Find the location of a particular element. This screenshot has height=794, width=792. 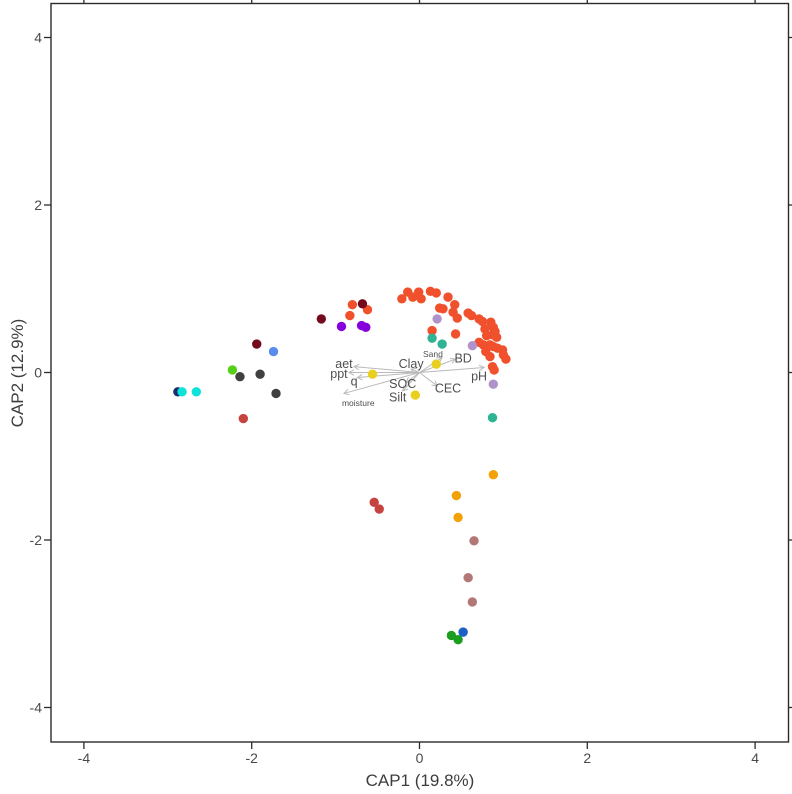

biplot-arrow-label-clay: Clay is located at coordinates (412, 364).